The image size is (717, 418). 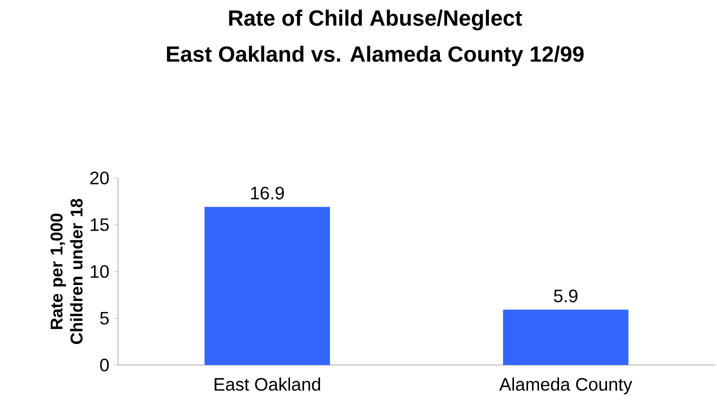 I want to click on y-tick-label: 20, so click(x=99, y=178).